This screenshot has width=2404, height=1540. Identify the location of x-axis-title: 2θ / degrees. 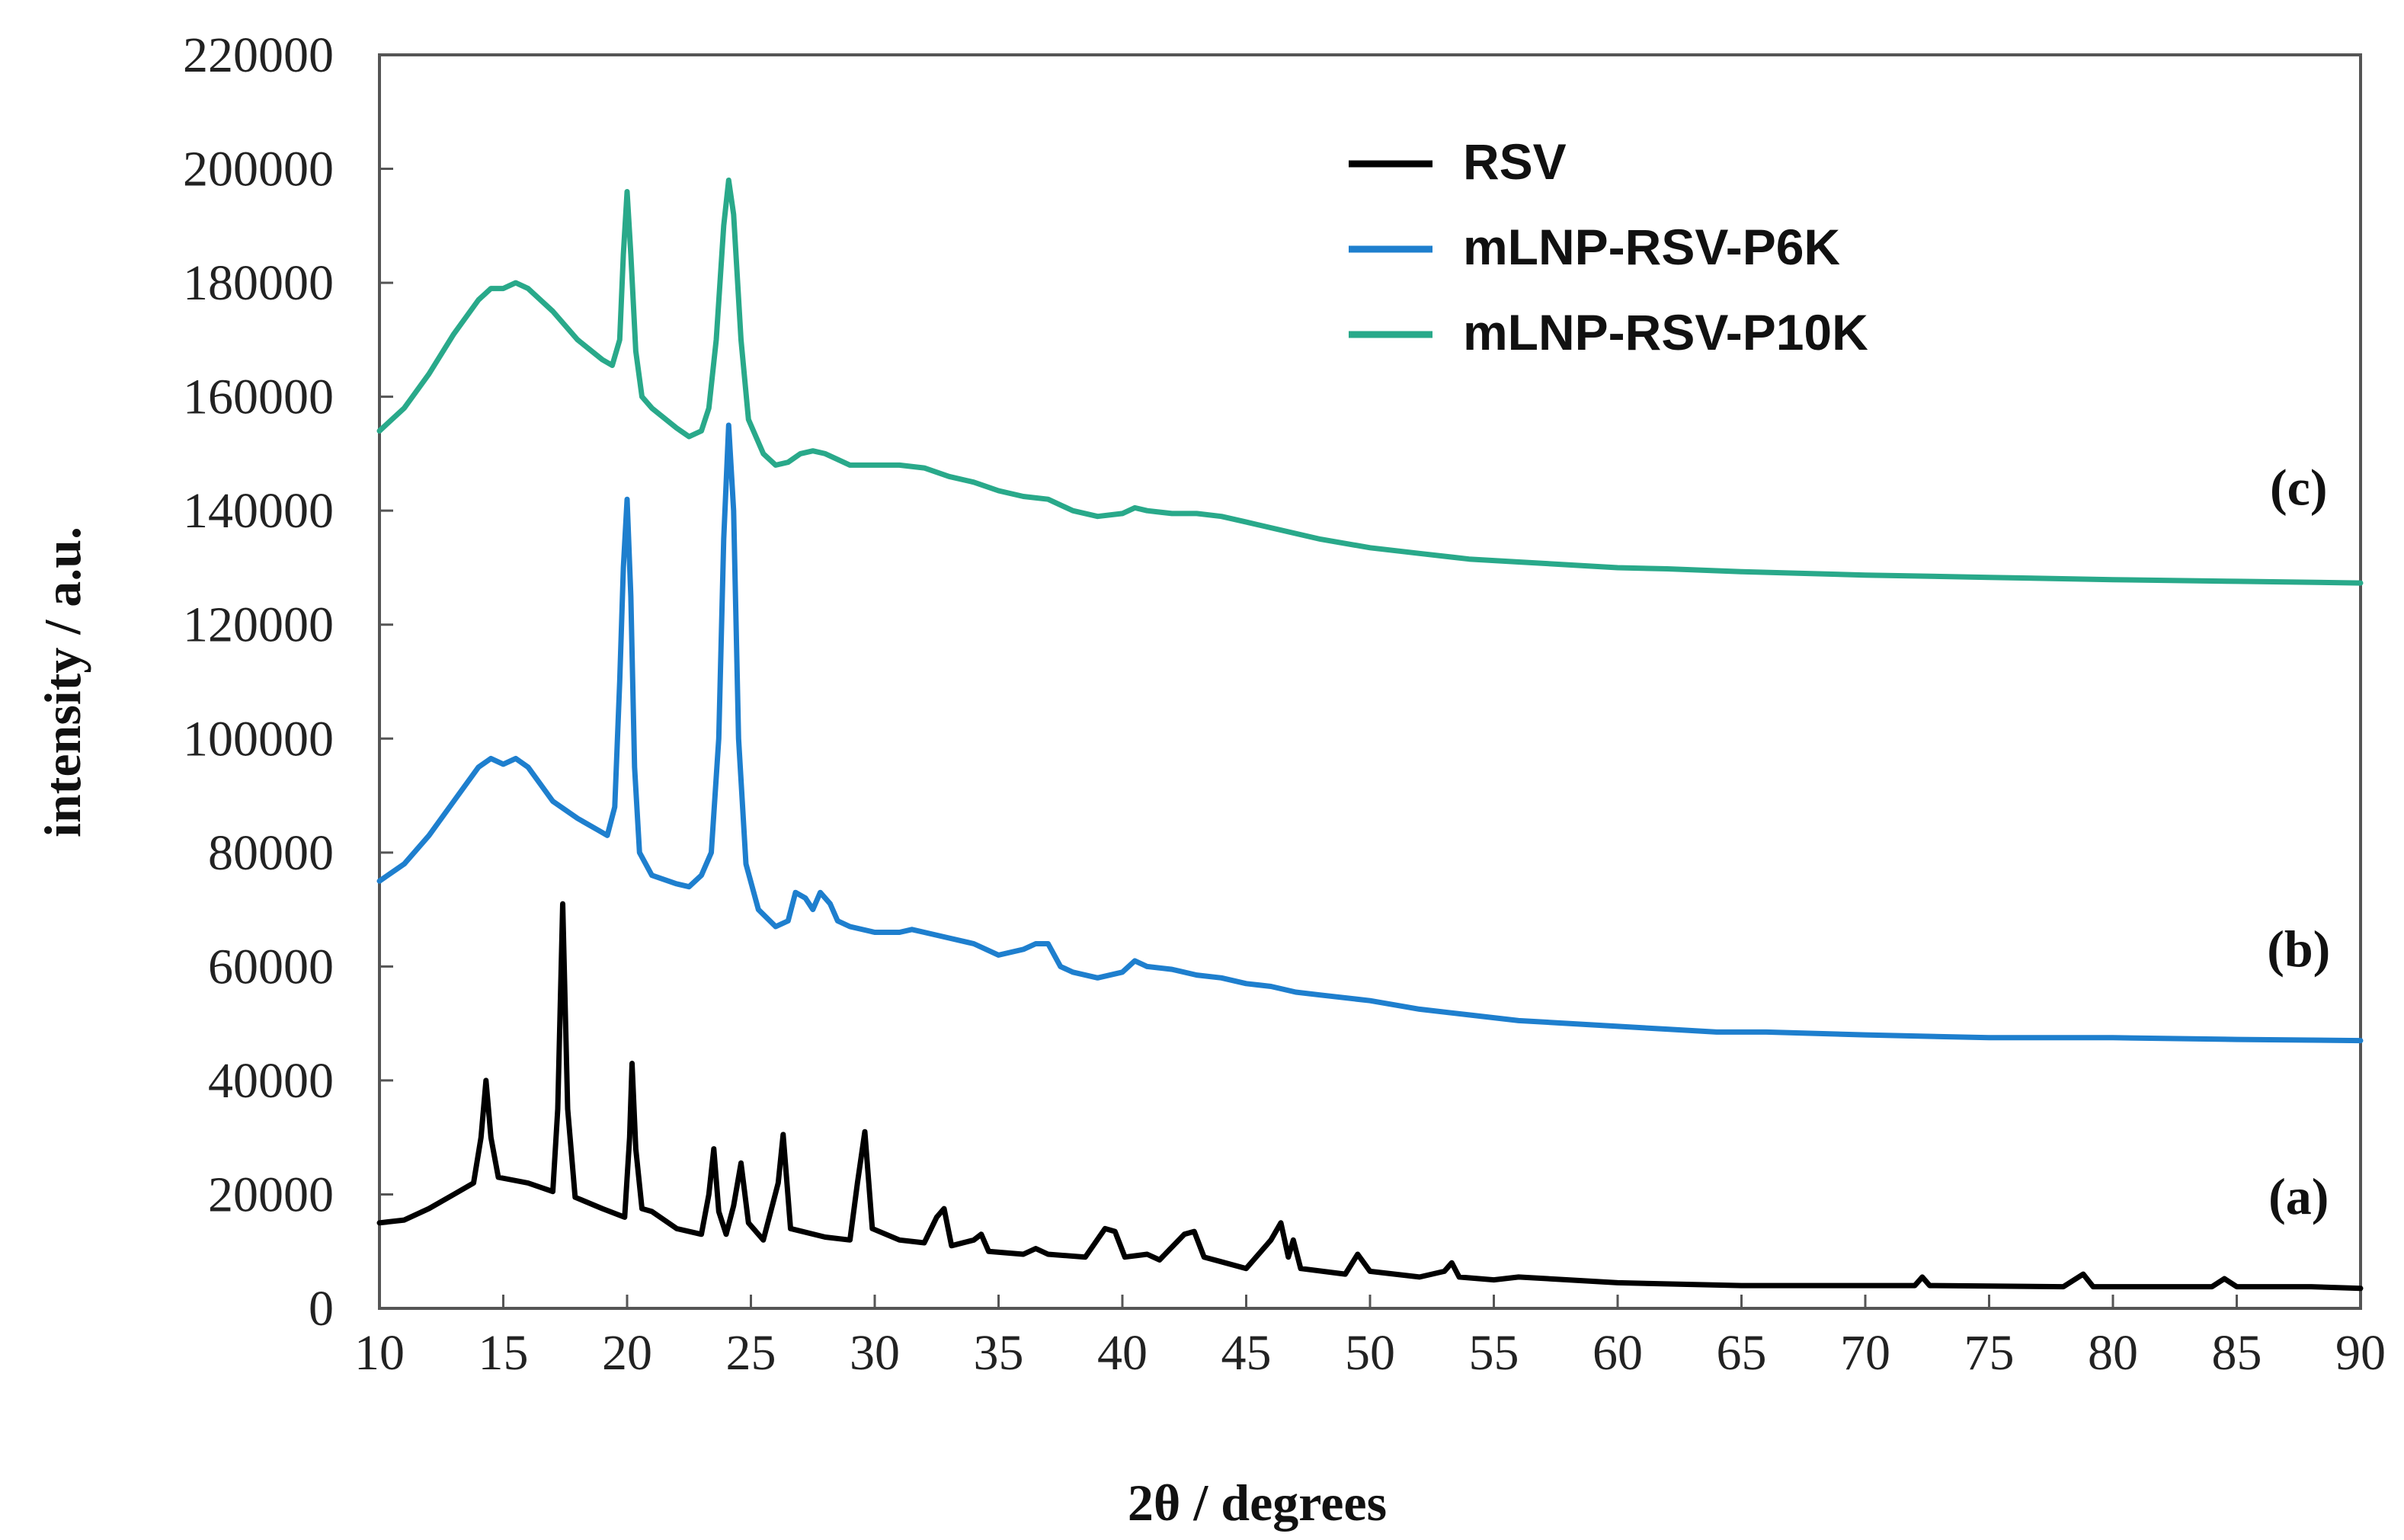
(1257, 1503).